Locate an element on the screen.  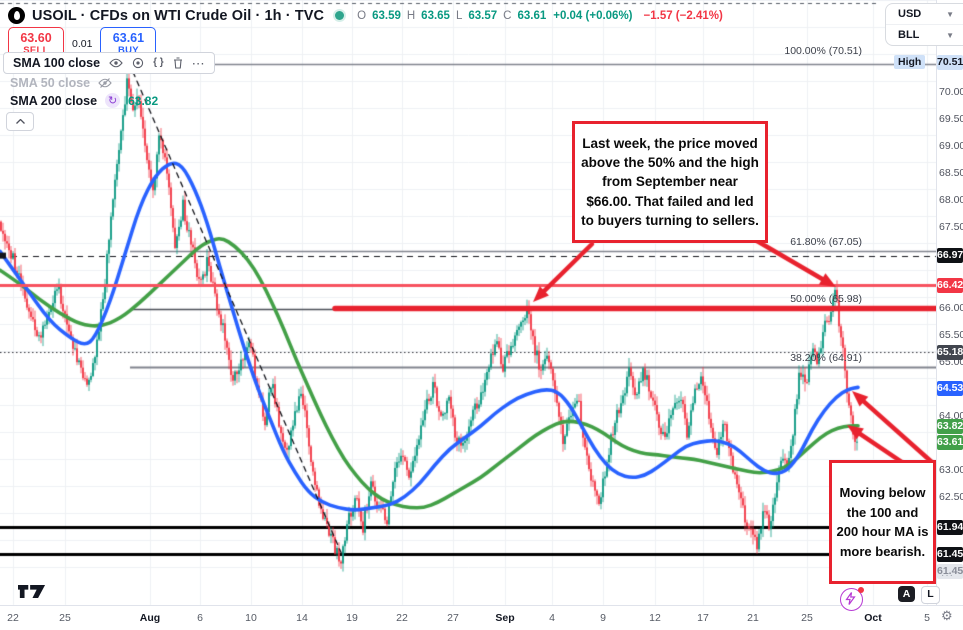
legend-sma50-row: SMA 50 close is located at coordinates (61, 83).